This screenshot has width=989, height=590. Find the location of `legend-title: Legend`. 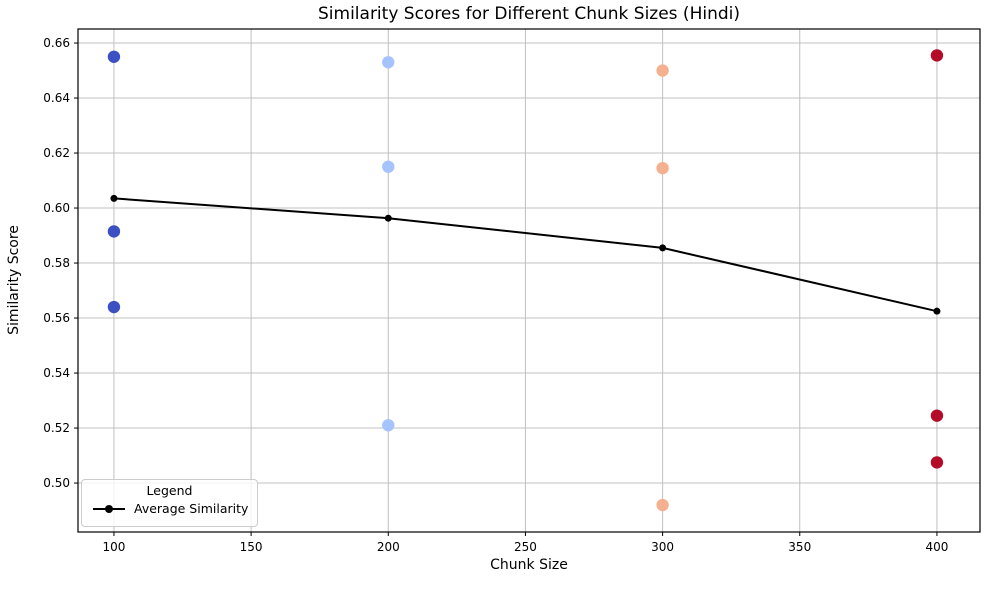

legend-title: Legend is located at coordinates (169, 490).